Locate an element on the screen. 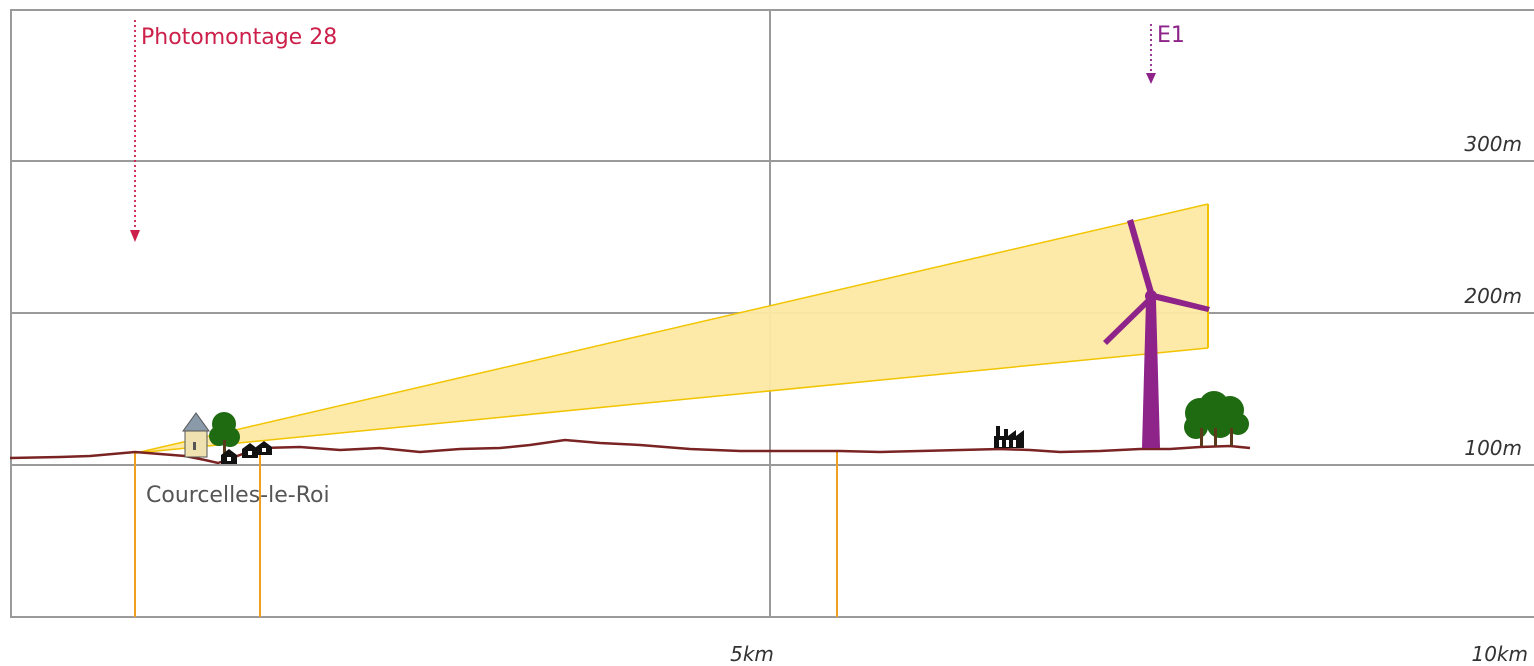 This screenshot has width=1534, height=666. turbine-marker: E1 is located at coordinates (1165, 53).